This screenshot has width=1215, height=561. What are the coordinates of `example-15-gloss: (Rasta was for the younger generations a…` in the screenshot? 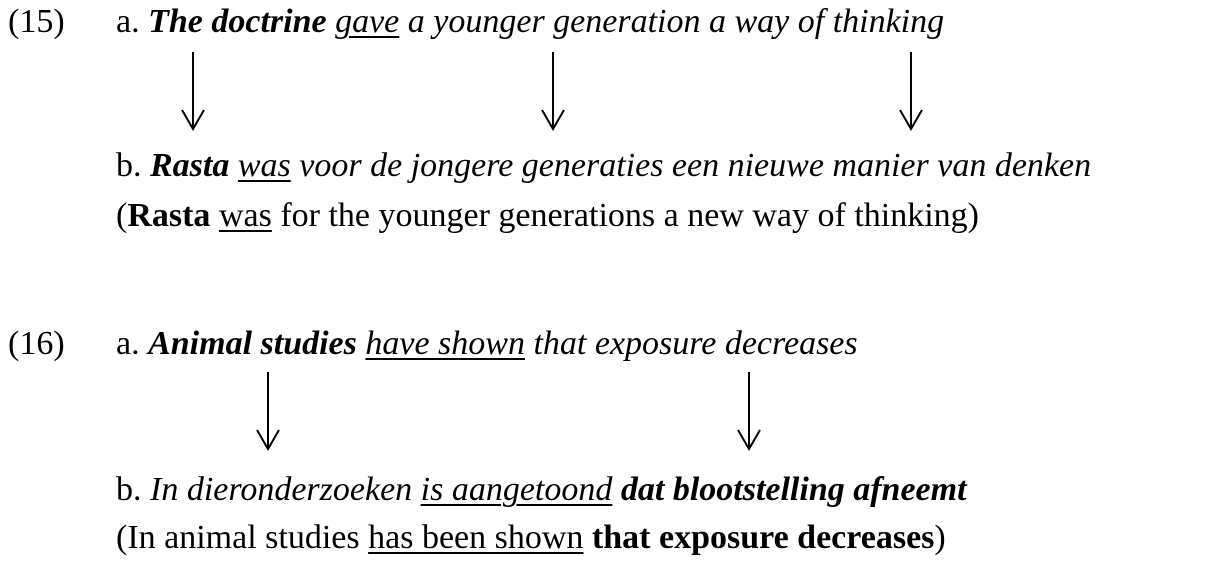 It's located at (547, 216).